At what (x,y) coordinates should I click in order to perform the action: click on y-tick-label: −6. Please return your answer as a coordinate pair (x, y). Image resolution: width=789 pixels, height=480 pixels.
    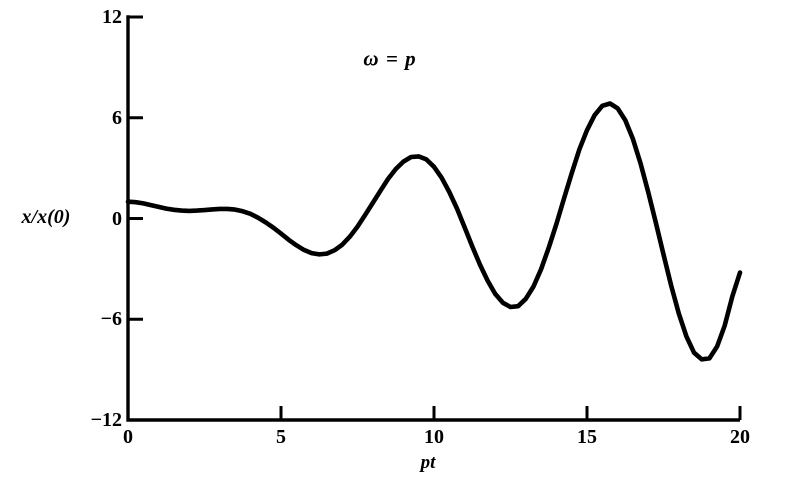
    Looking at the image, I should click on (111, 319).